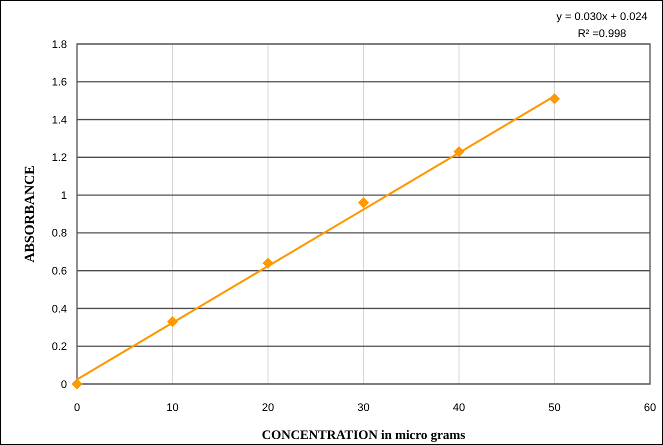  I want to click on y-tick-label: 0.6, so click(59, 272).